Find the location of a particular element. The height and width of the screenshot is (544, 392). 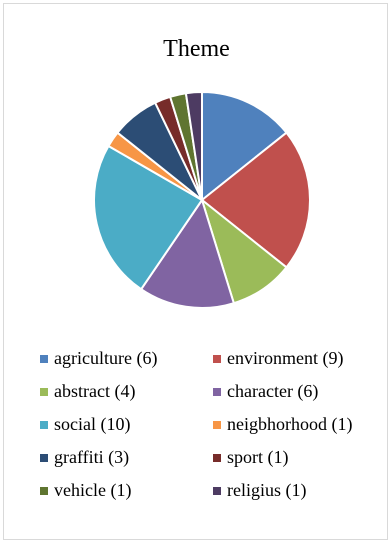

legend-item: sport (1) is located at coordinates (251, 457).